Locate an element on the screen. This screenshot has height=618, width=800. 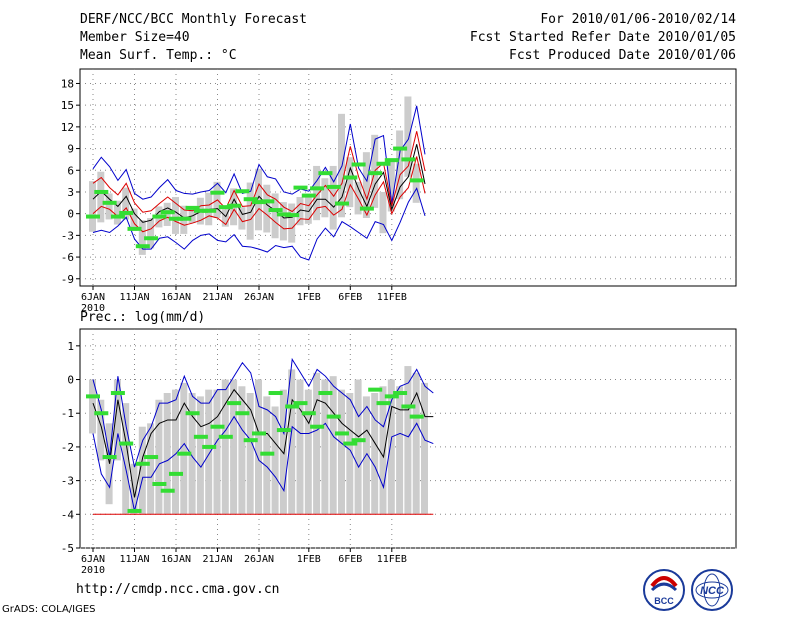
temp-xtick-label: 16JAN is located at coordinates (176, 297).